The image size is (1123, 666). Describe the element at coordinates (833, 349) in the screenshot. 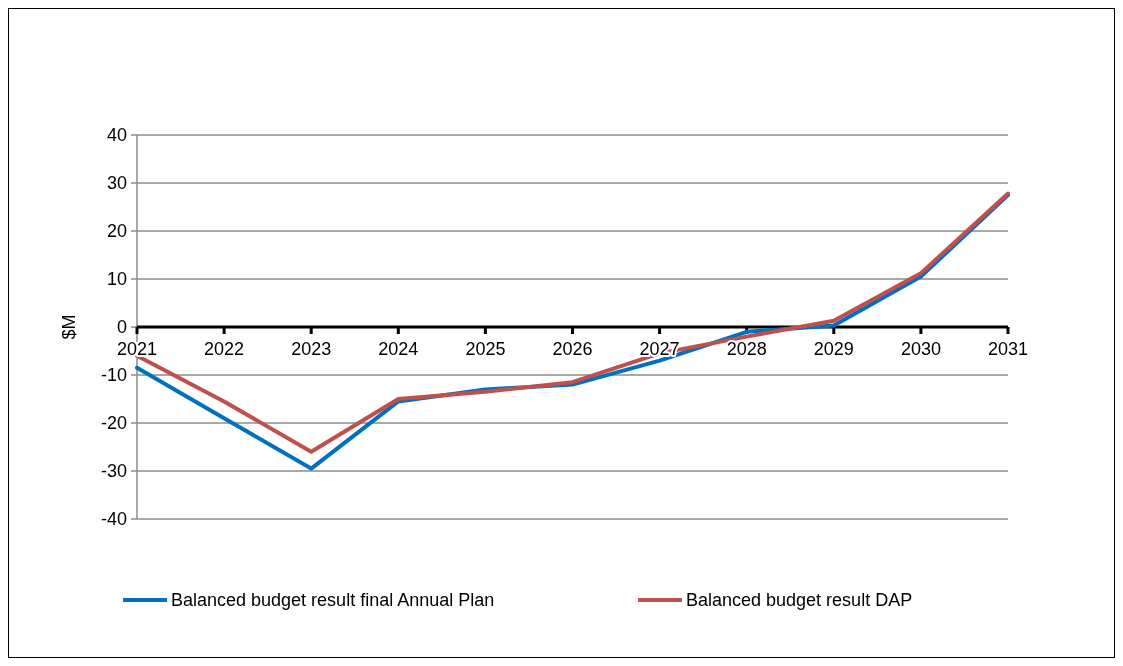

I see `x-tick-label: 2029` at that location.